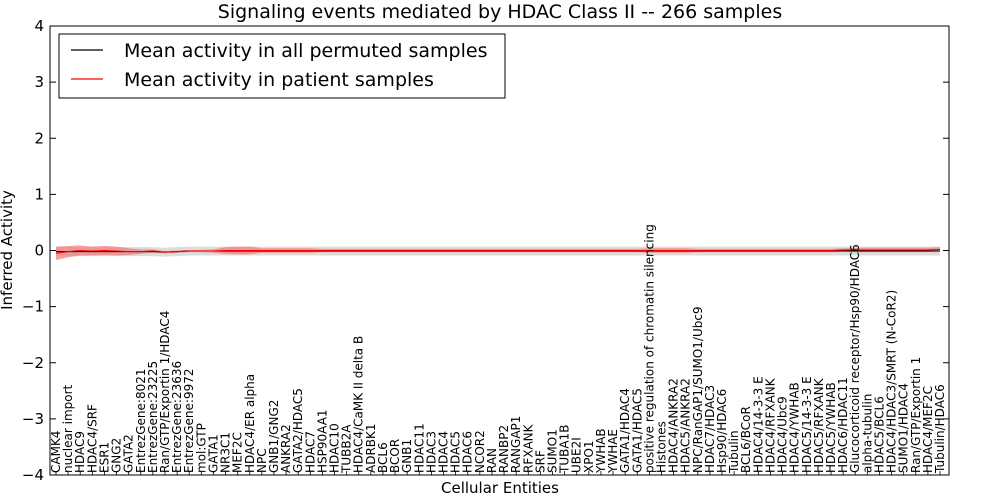 The width and height of the screenshot is (1000, 500). What do you see at coordinates (746, 439) in the screenshot?
I see `category-label: BCL6/BCoR` at bounding box center [746, 439].